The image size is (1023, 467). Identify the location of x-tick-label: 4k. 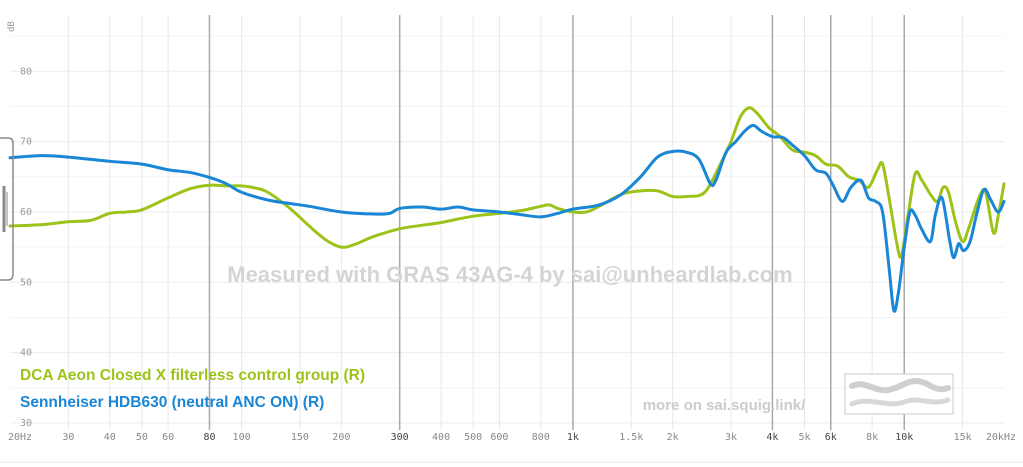
(772, 437).